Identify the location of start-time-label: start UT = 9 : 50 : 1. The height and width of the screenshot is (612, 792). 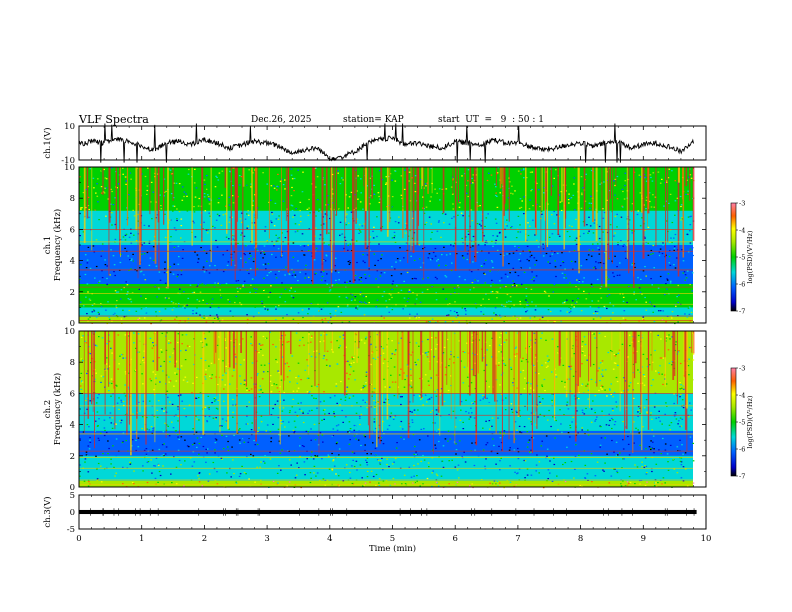
(491, 120).